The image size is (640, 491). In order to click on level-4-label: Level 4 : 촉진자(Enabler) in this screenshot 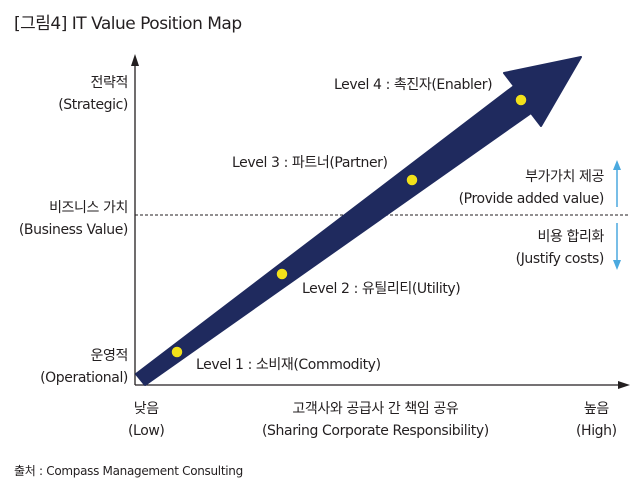, I will do `click(413, 85)`.